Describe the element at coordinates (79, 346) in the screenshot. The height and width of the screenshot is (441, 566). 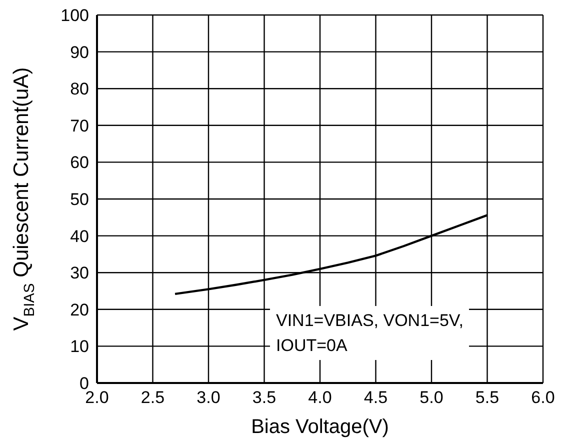
I see `y-tick-label: 10` at that location.